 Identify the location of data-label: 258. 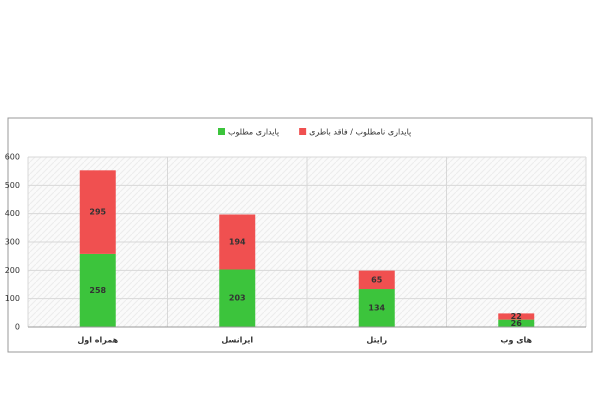
(97, 290).